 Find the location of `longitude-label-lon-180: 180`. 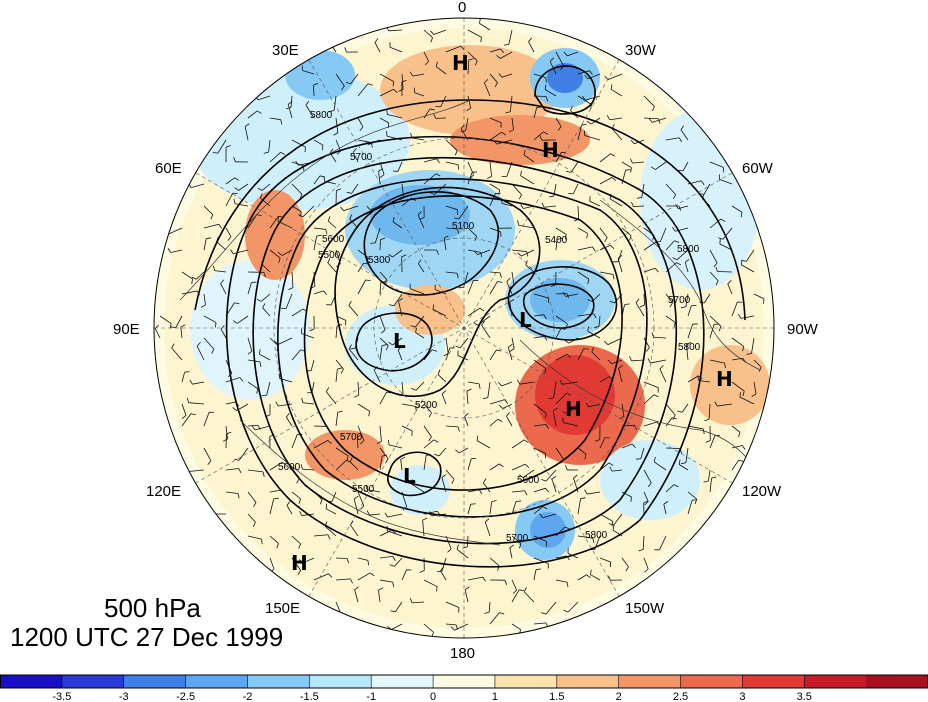

longitude-label-lon-180: 180 is located at coordinates (462, 653).